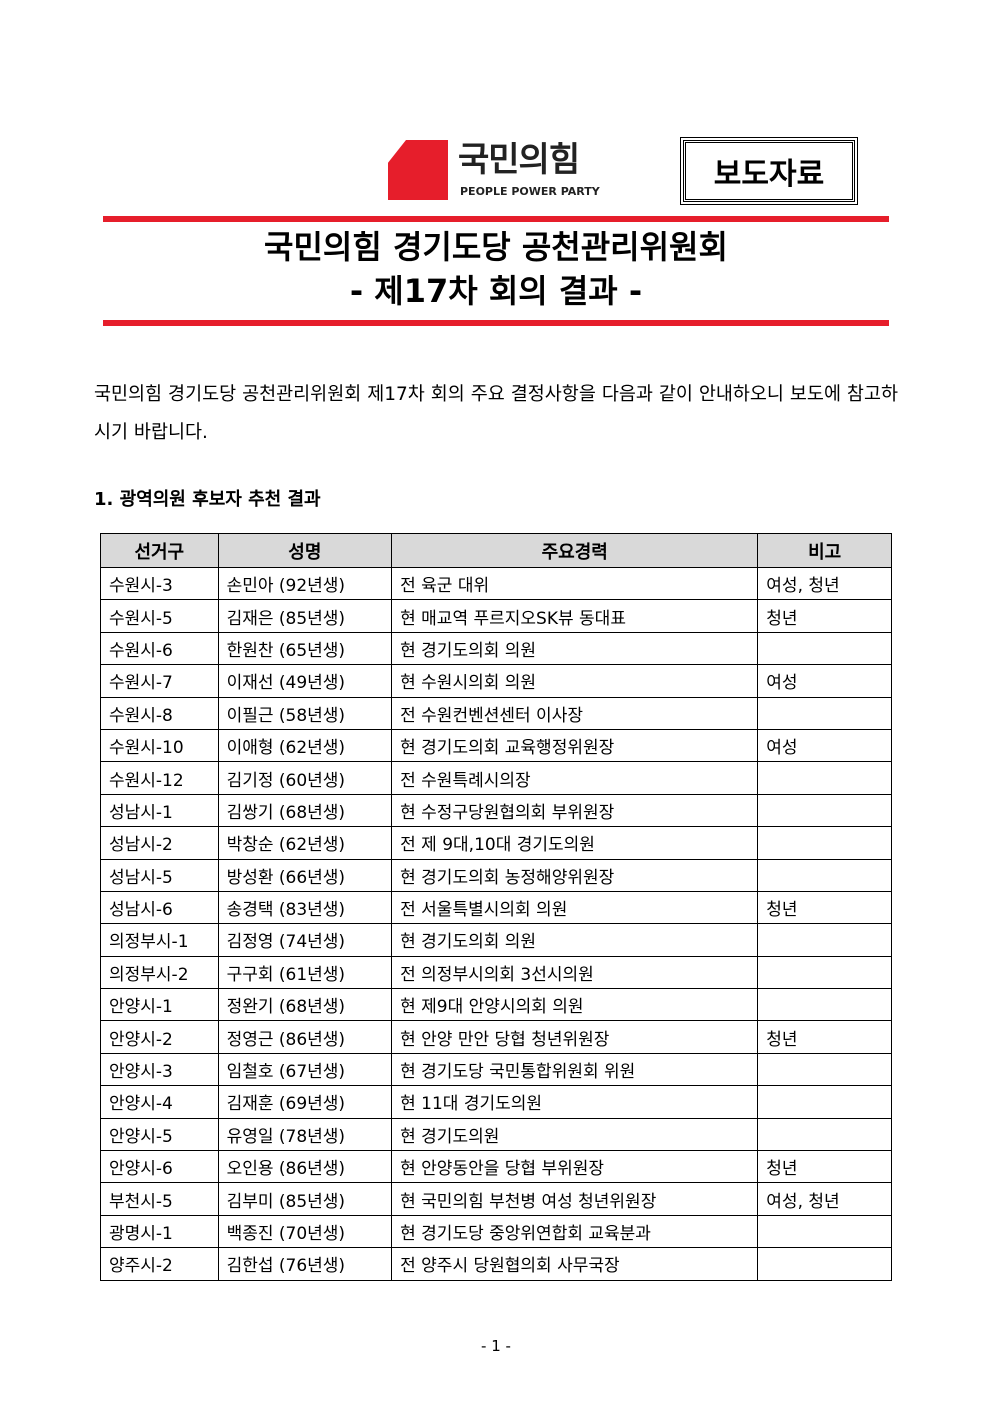 This screenshot has width=992, height=1403. I want to click on table-cell: 백종진 (70년생), so click(305, 1231).